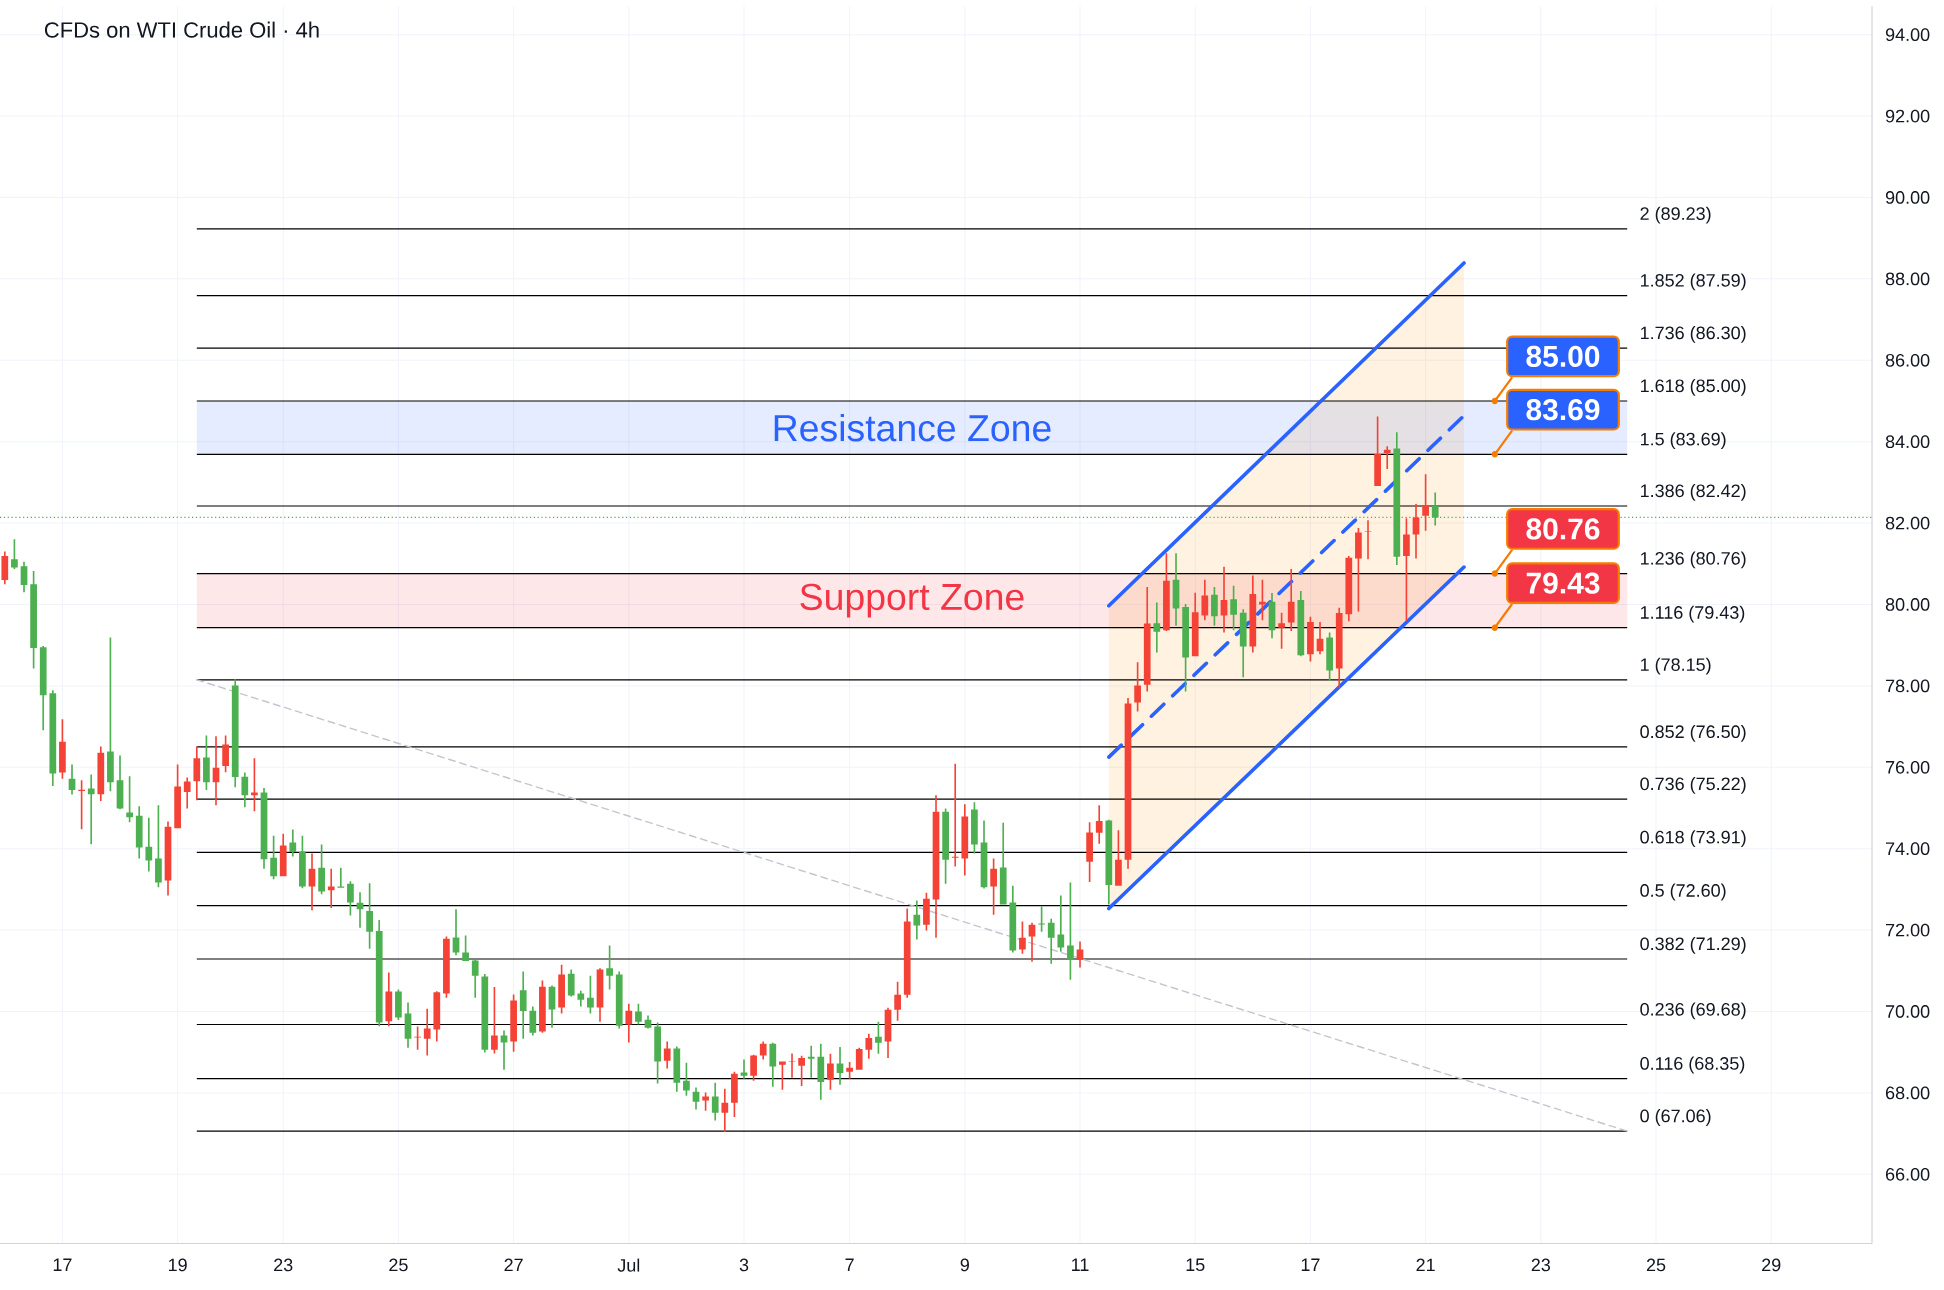 Image resolution: width=1944 pixels, height=1290 pixels. Describe the element at coordinates (1693, 839) in the screenshot. I see `ref-line-label: 0.618 (73.91)` at that location.